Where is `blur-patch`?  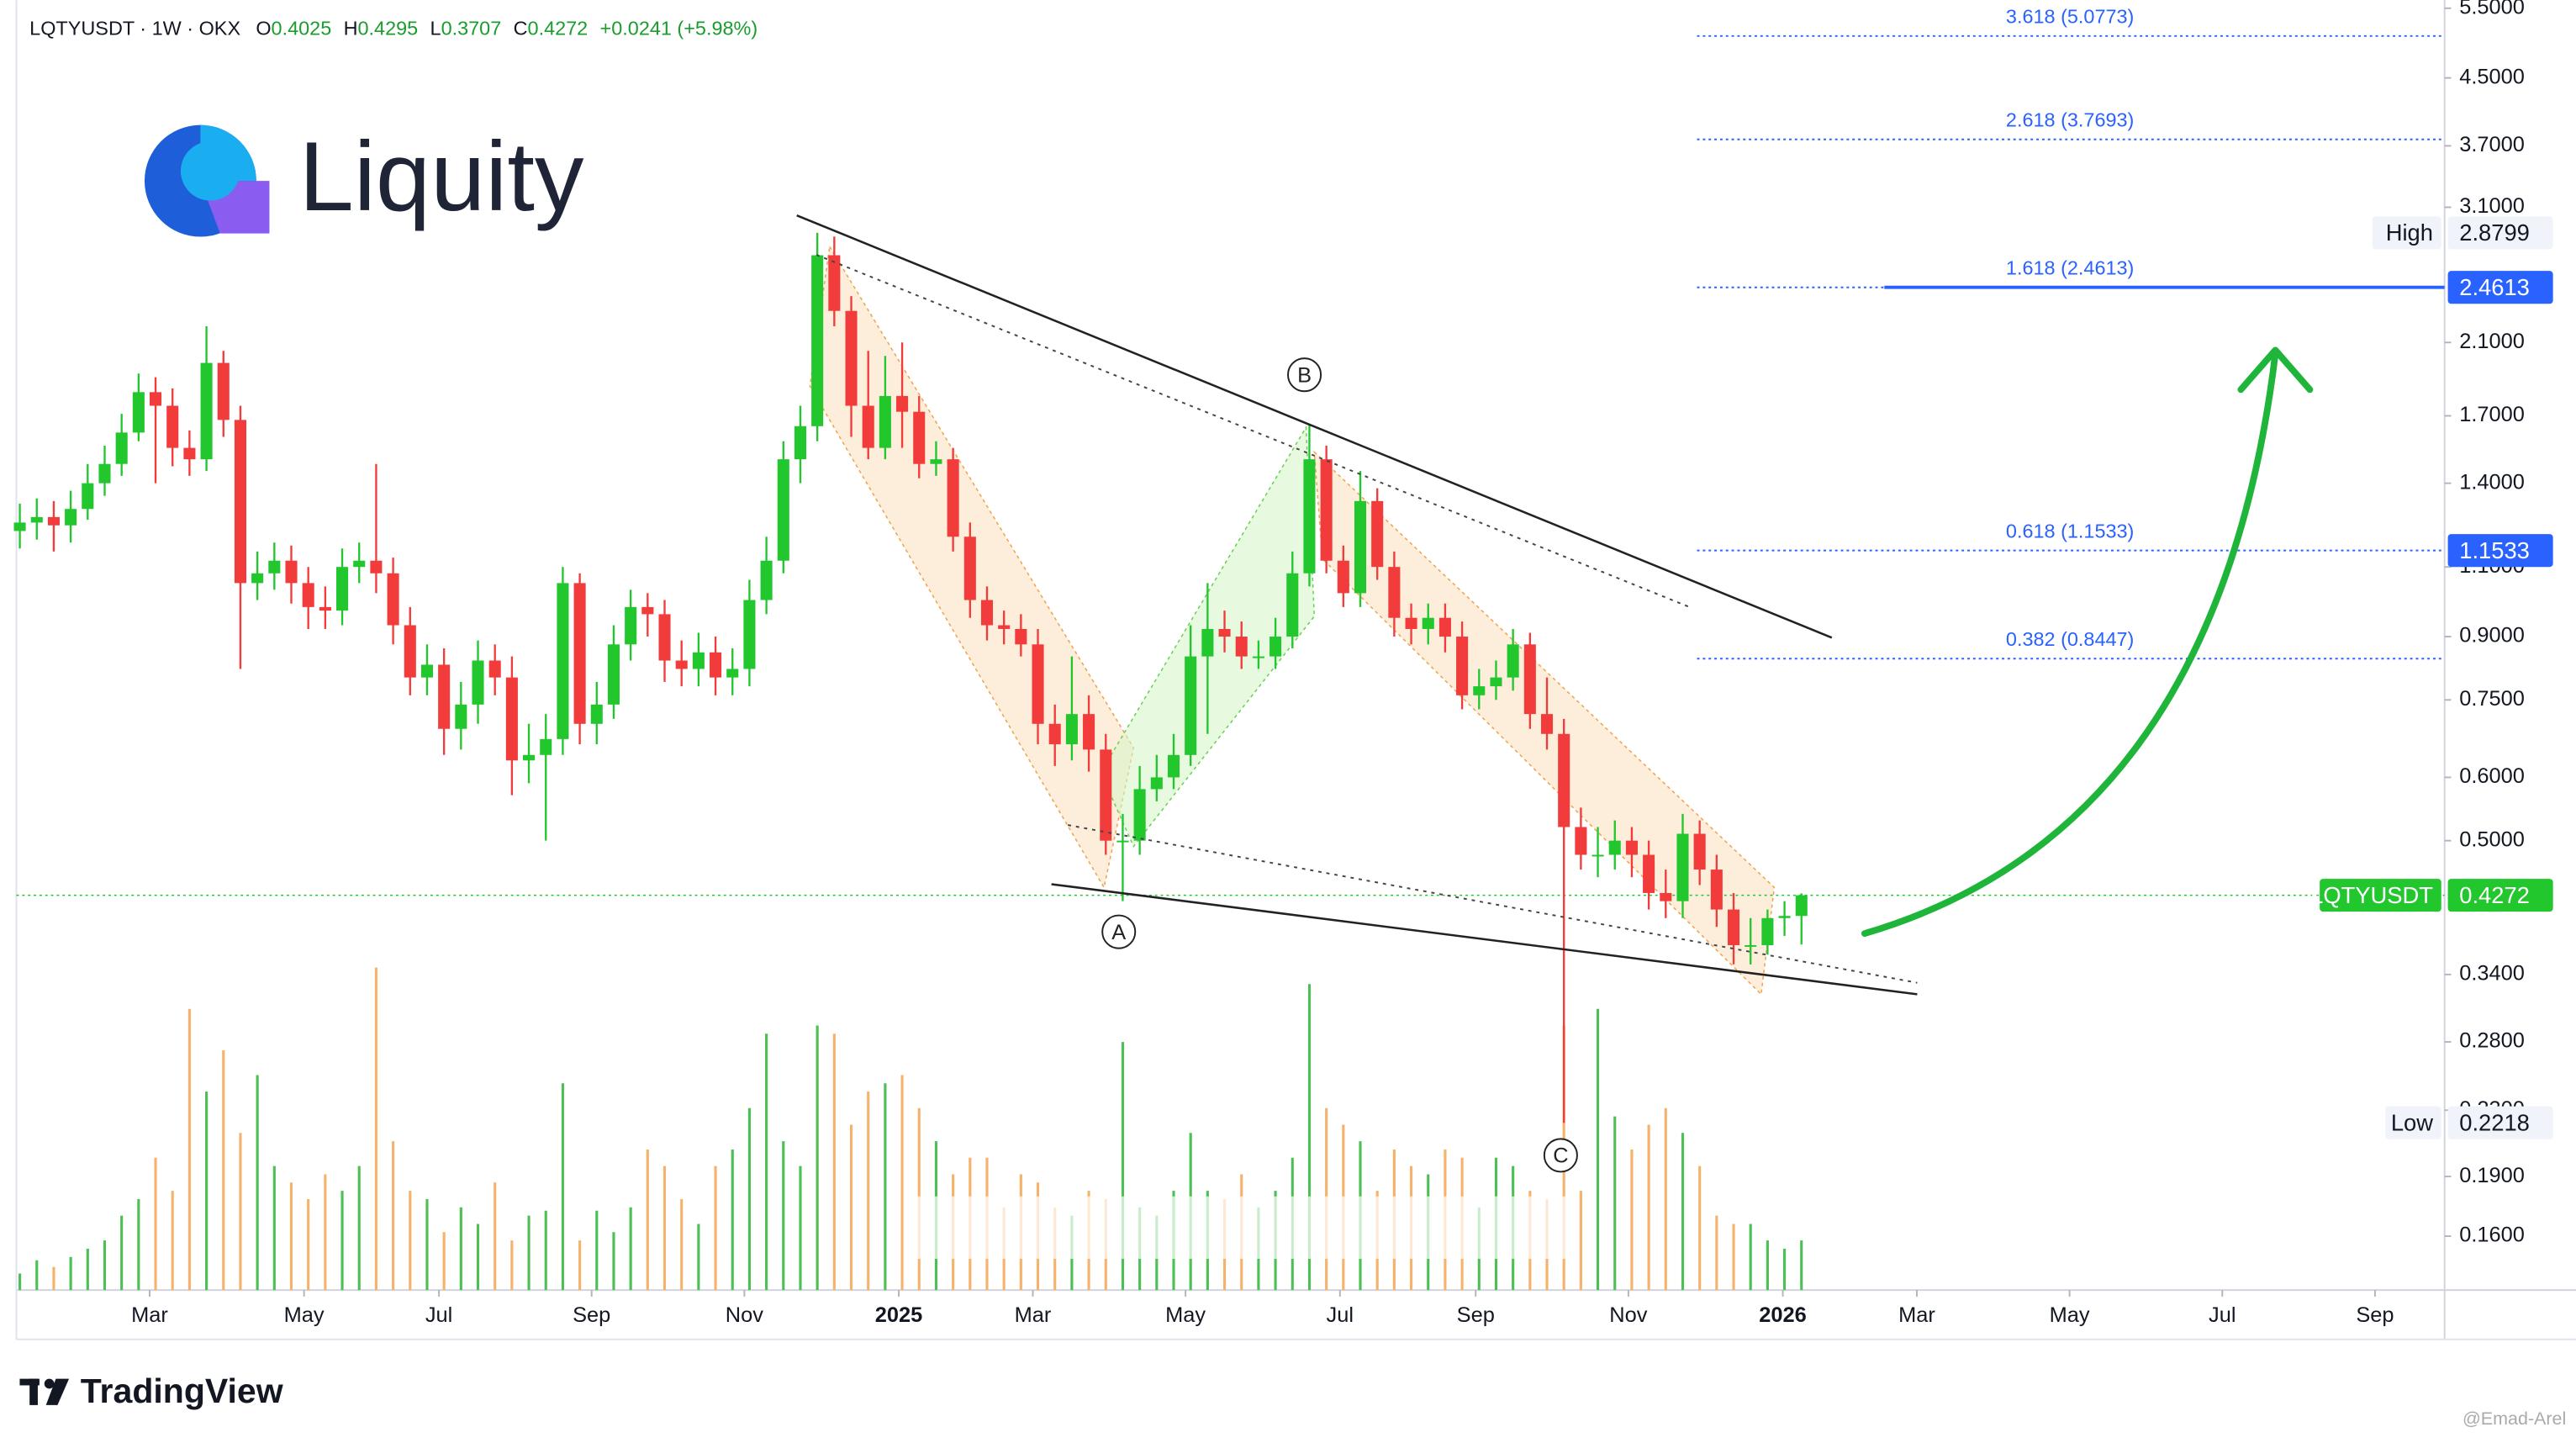 blur-patch is located at coordinates (1240, 1227).